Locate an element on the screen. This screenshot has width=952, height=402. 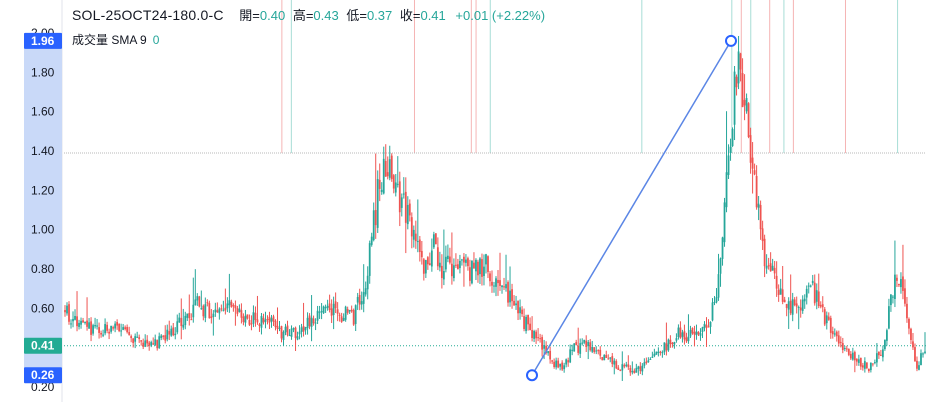
trendline-handle-end is located at coordinates (731, 40).